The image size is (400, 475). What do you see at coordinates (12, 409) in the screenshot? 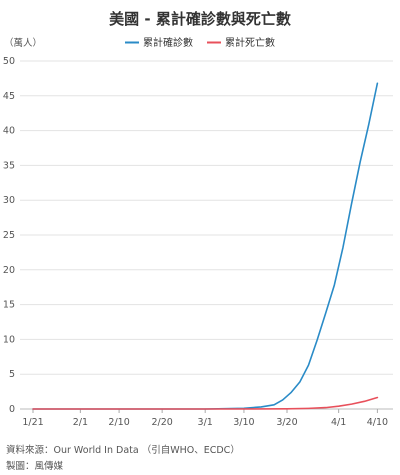
I see `y-tick-label: 0` at bounding box center [12, 409].